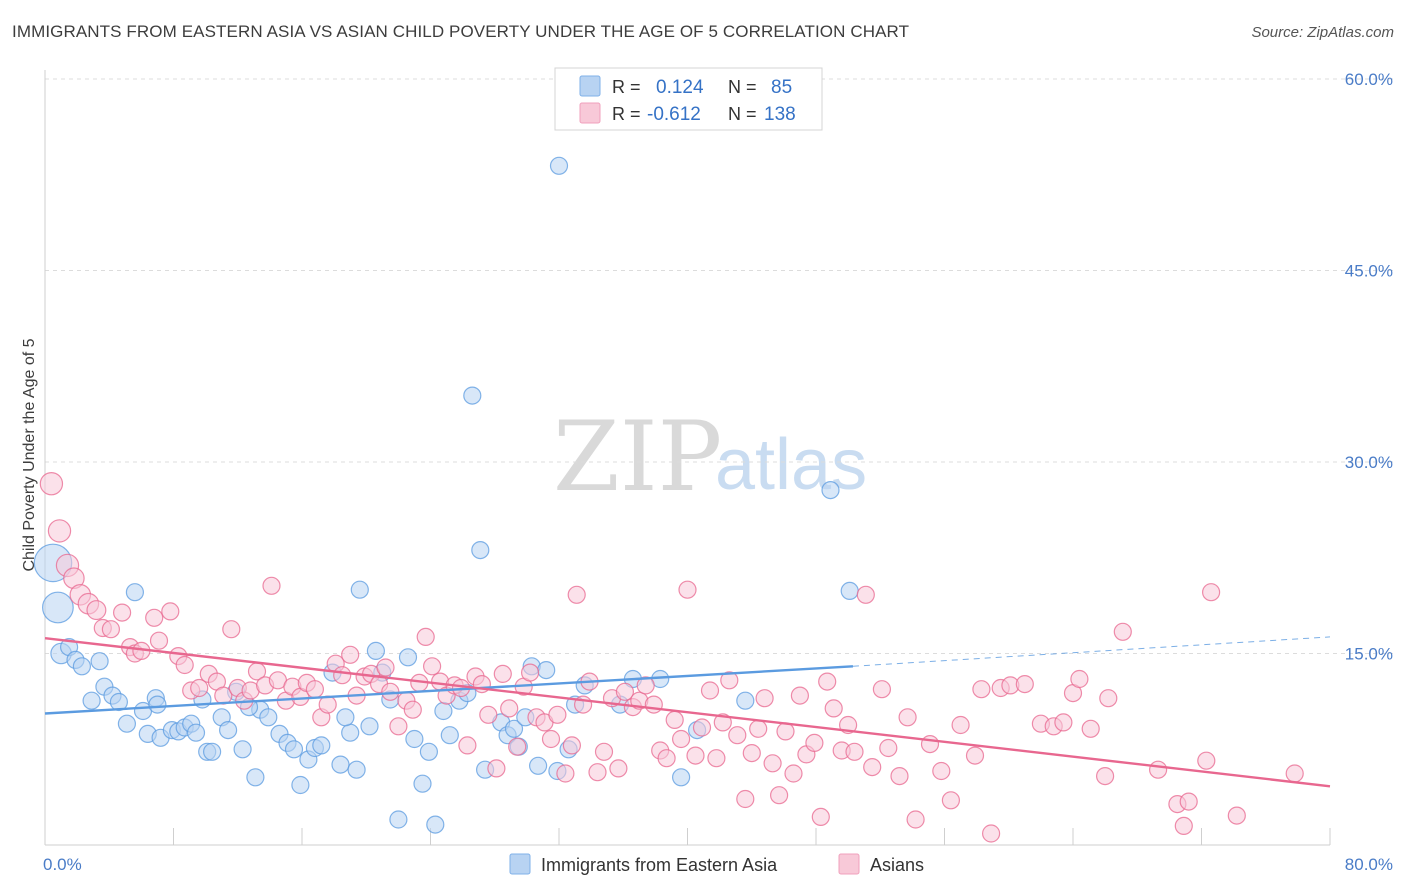 The image size is (1406, 892). What do you see at coordinates (590, 86) in the screenshot?
I see `legend-swatch-blue` at bounding box center [590, 86].